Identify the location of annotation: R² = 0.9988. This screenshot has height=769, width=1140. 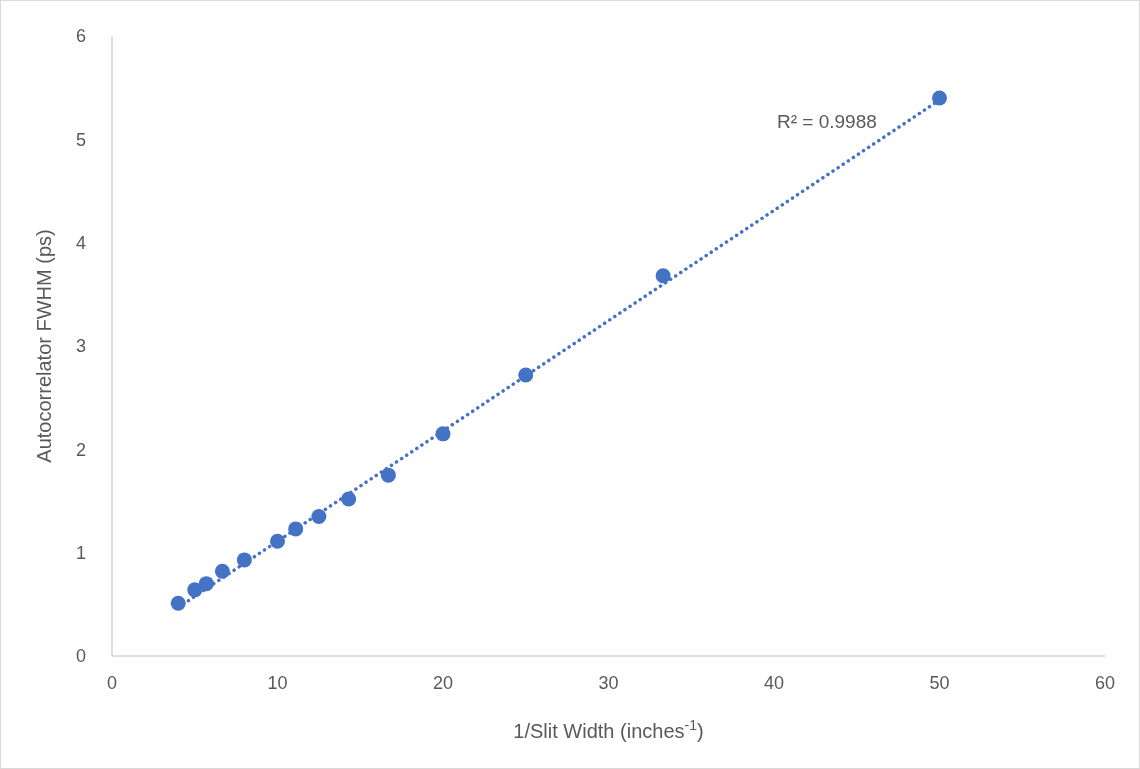
(827, 122).